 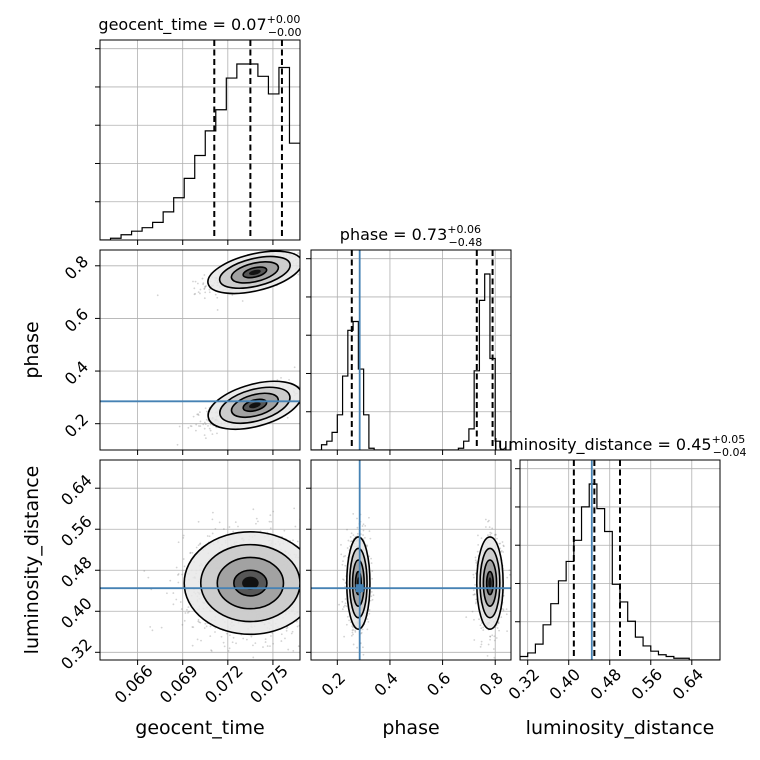 I want to click on scatter-panel-luminosity_distance_vs_geocent_time: 0.320.400.480.560.64 luminosity_distance, so click(x=178, y=566).